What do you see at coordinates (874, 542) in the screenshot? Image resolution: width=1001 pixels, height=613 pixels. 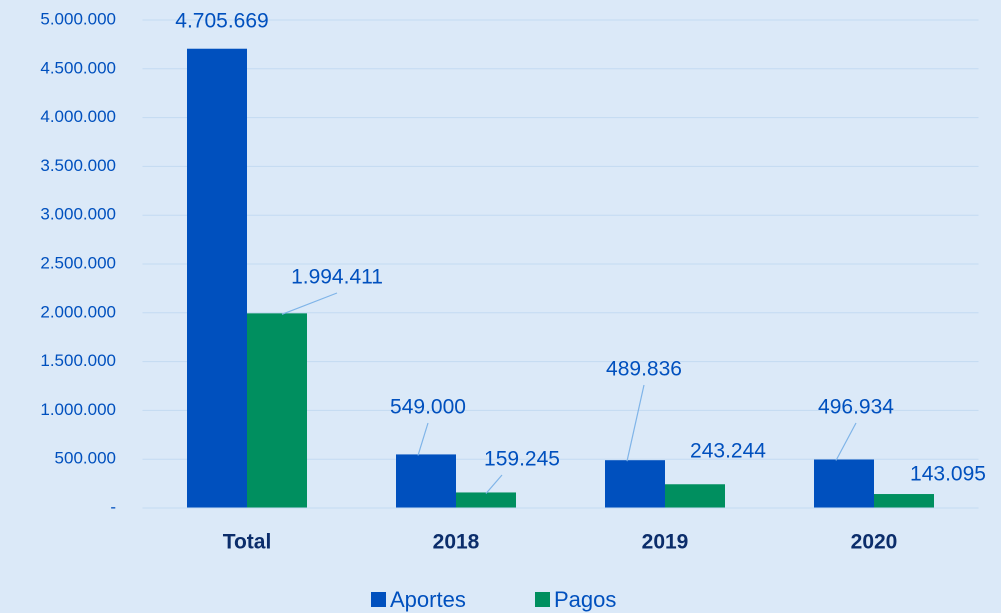 I see `x-tick-label: 2020` at bounding box center [874, 542].